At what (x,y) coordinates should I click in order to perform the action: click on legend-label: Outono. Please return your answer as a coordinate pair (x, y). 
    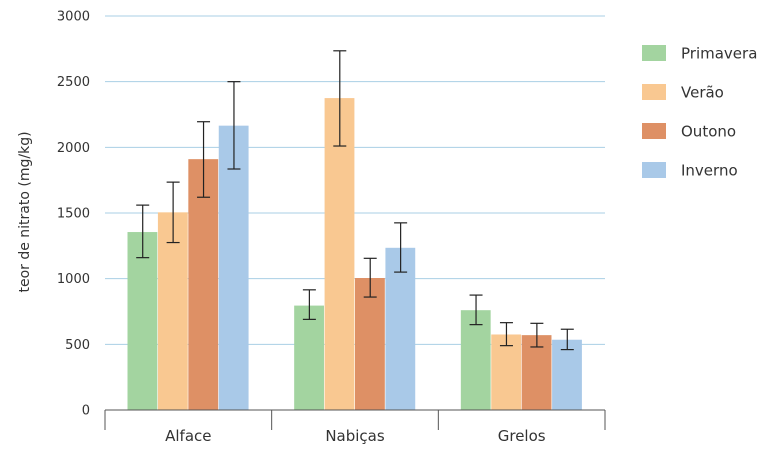
    Looking at the image, I should click on (708, 132).